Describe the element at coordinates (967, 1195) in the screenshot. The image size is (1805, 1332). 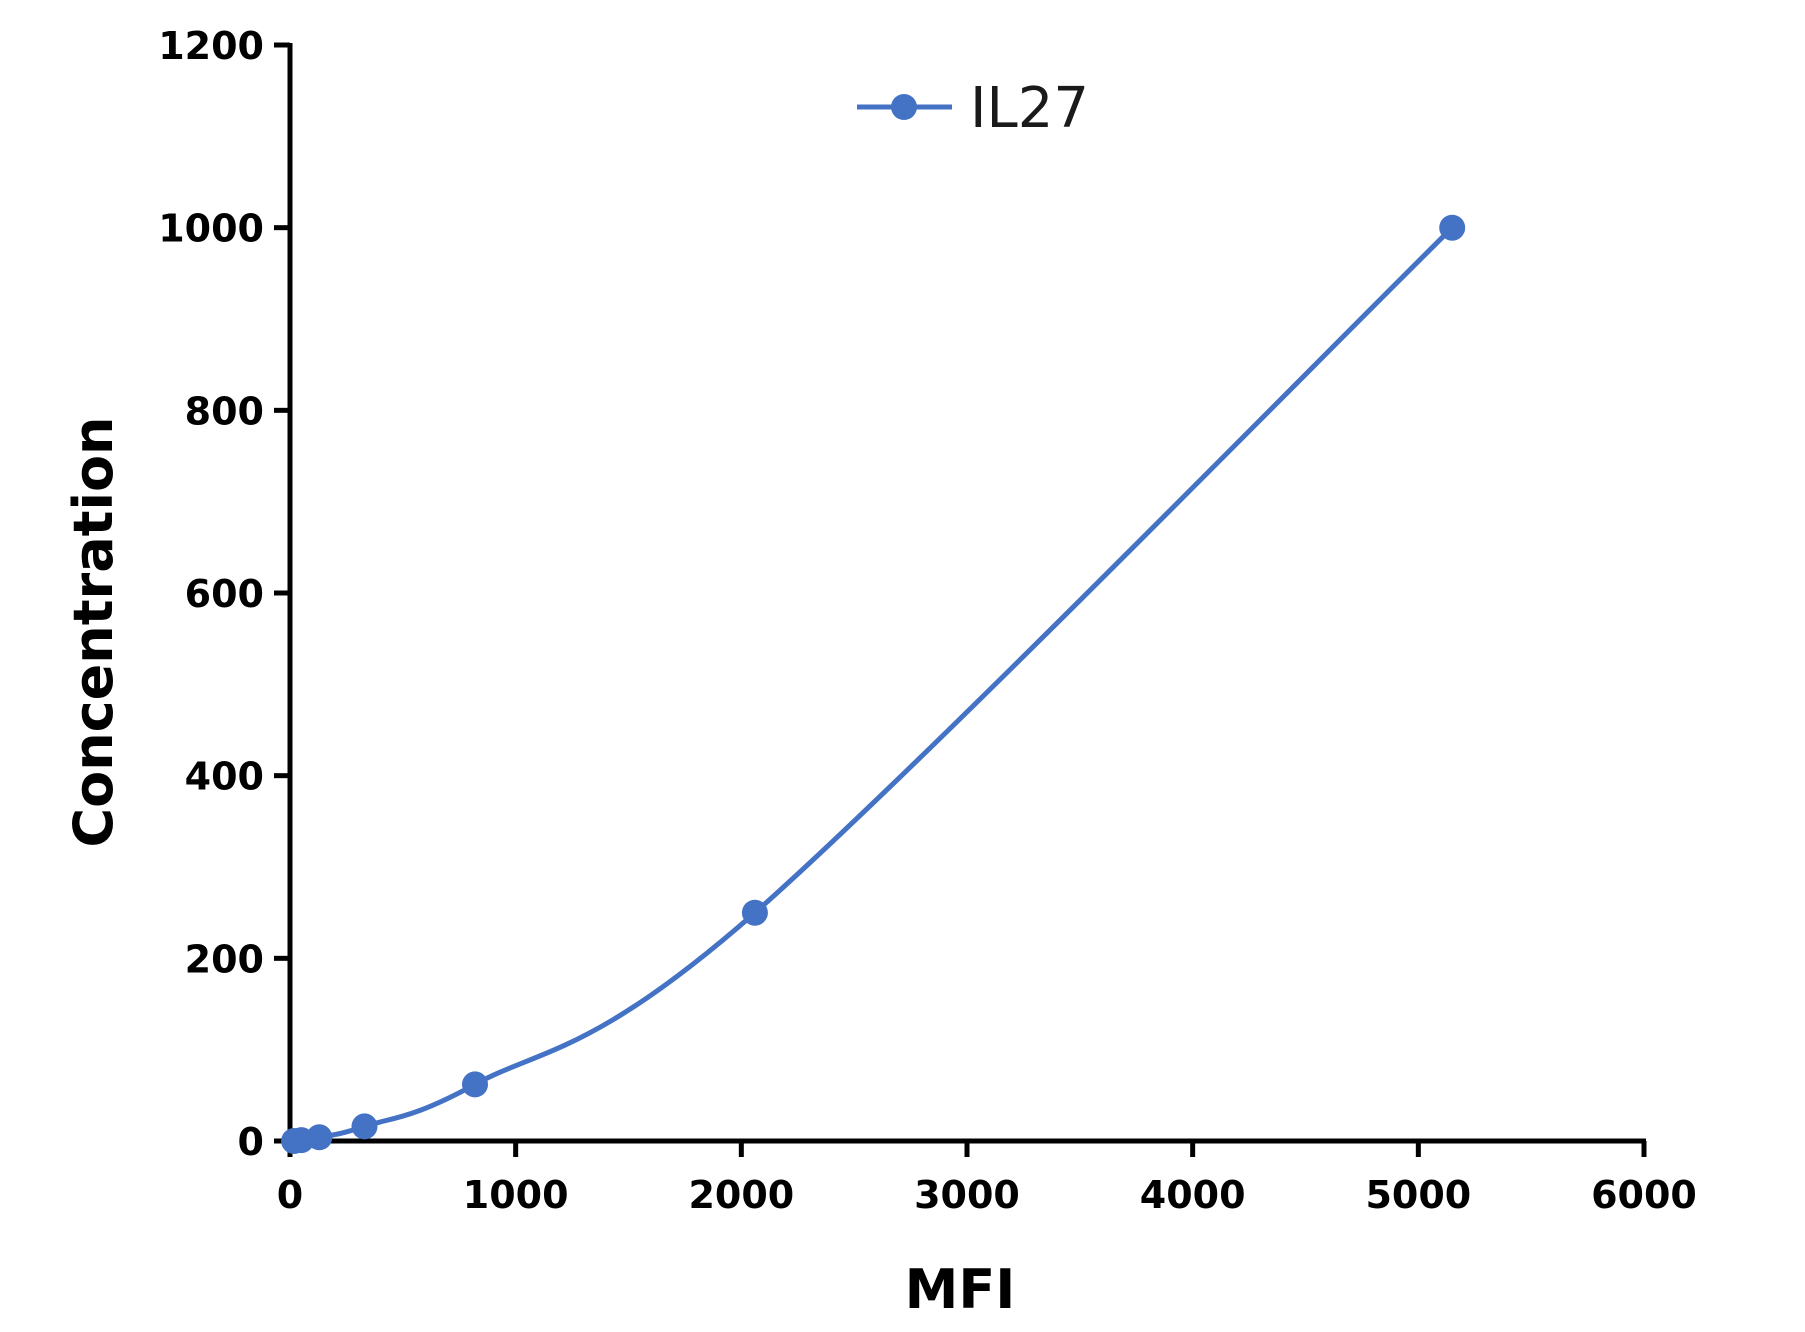
I see `x-tick-label: 3000` at that location.